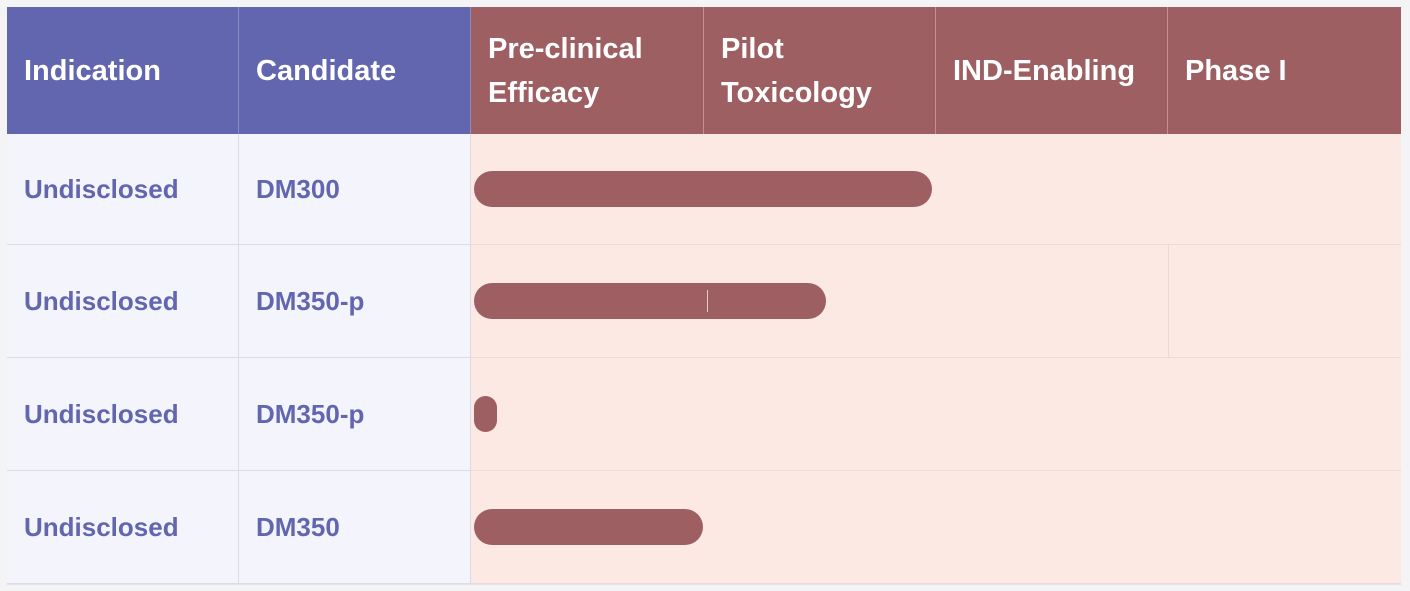 The image size is (1410, 591). Describe the element at coordinates (1168, 301) in the screenshot. I see `column-divider` at that location.